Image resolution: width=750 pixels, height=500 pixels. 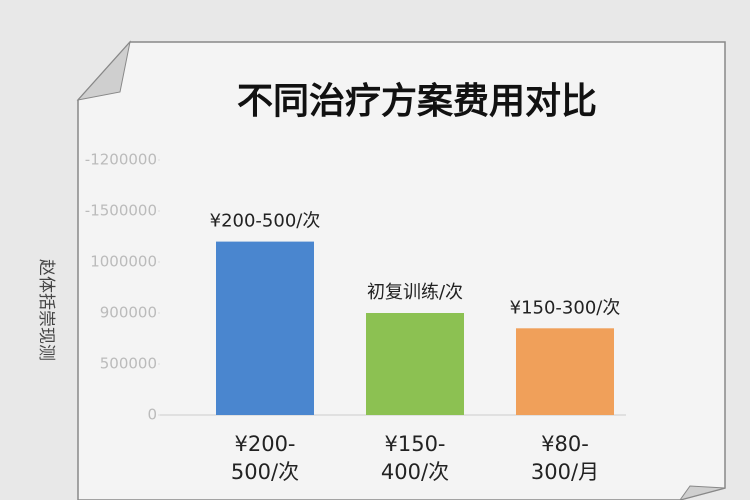 What do you see at coordinates (121, 160) in the screenshot?
I see `y-tick-label: -1200000` at bounding box center [121, 160].